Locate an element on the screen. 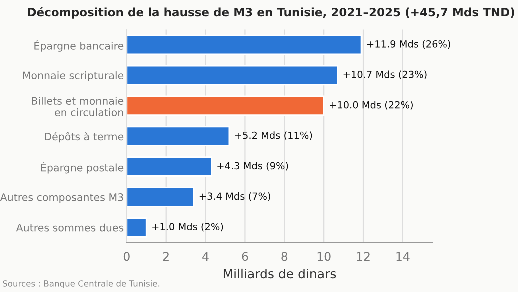 Image resolution: width=518 pixels, height=292 pixels. y-tick-label: Épargne bancaire is located at coordinates (79, 46).